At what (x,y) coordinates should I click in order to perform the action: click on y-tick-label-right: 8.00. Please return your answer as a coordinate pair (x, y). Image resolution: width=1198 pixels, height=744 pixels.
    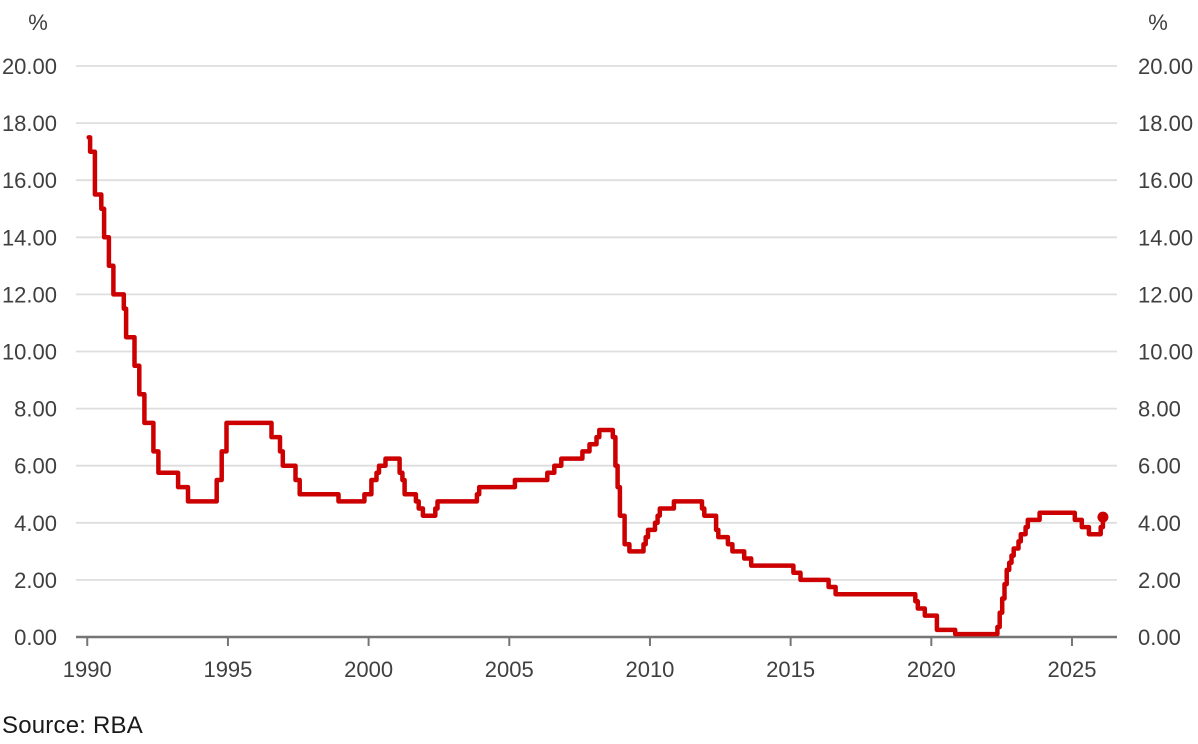
    Looking at the image, I should click on (1159, 409).